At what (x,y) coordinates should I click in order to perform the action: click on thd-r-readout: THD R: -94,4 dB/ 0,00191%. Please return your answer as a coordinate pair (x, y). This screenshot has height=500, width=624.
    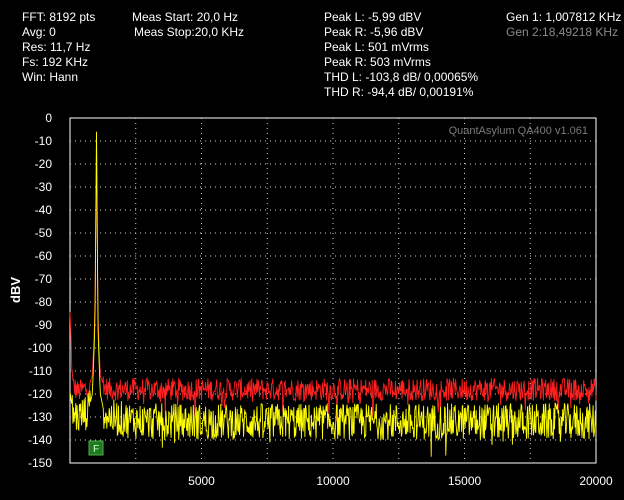
    Looking at the image, I should click on (399, 92).